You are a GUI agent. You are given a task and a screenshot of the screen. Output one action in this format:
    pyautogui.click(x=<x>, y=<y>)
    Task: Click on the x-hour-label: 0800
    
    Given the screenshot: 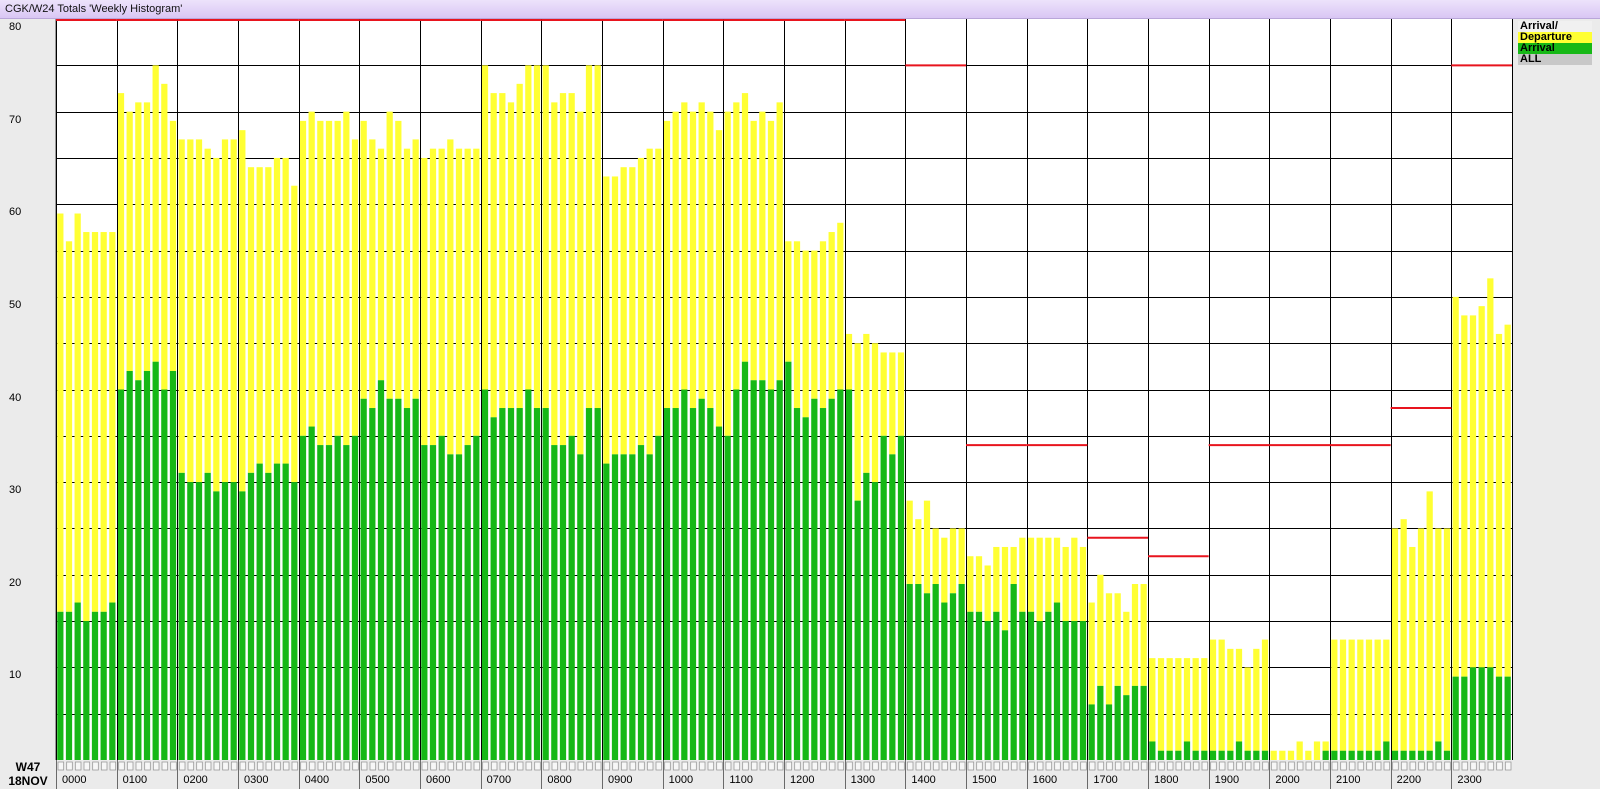 What is the action you would take?
    pyautogui.click(x=559, y=780)
    